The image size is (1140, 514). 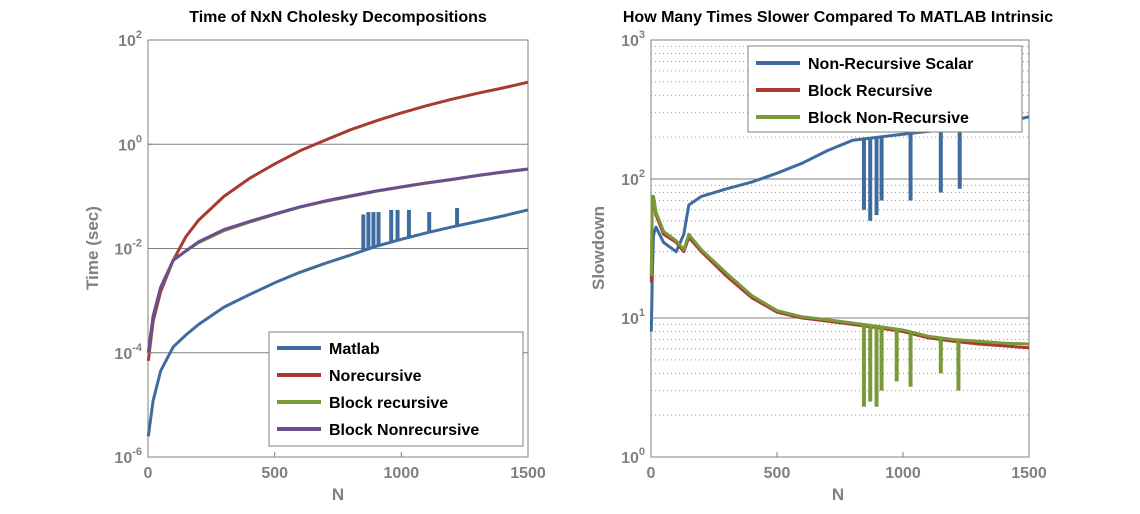 I want to click on left-chart-title: Time of NxN Cholesky Decompositions, so click(x=338, y=17).